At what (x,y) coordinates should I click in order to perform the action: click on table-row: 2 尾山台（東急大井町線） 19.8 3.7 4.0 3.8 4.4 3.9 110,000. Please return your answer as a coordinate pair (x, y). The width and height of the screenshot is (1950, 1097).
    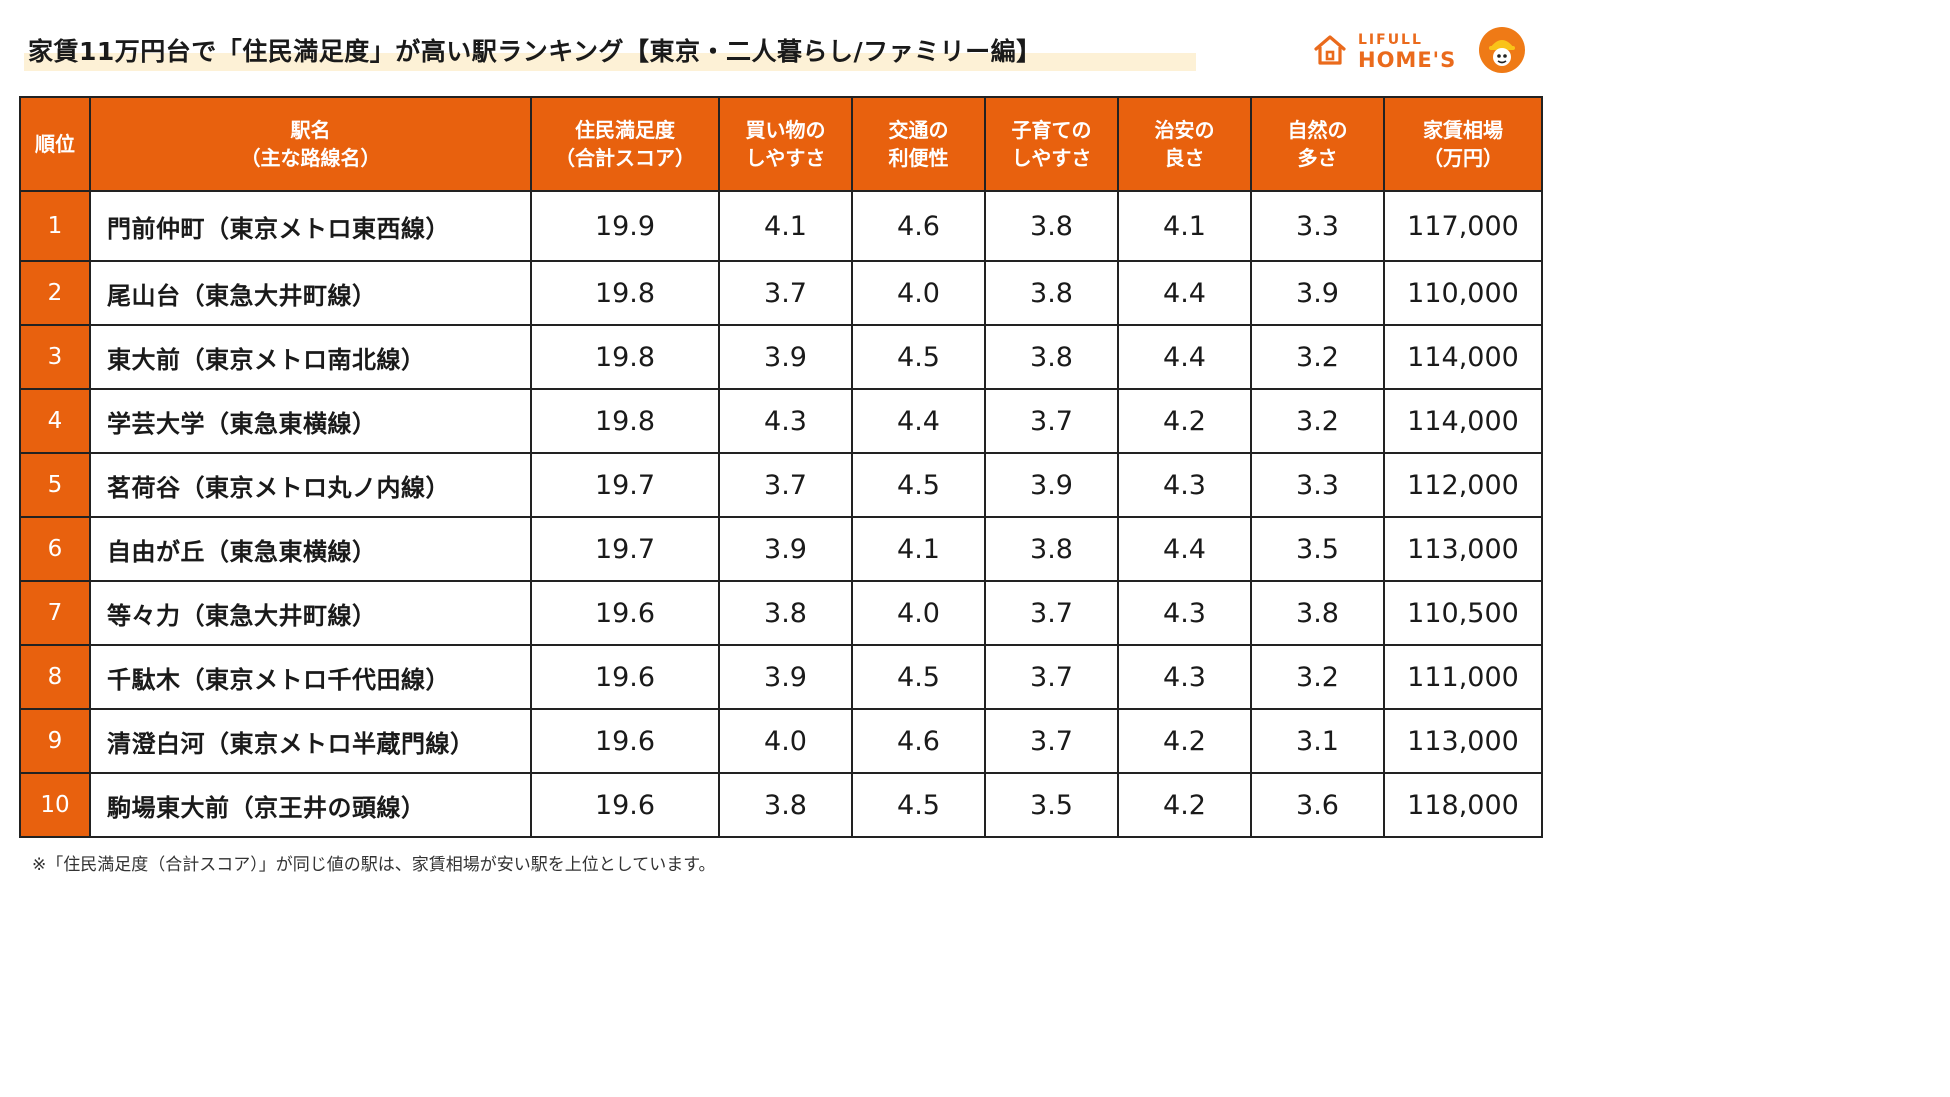
    Looking at the image, I should click on (781, 293).